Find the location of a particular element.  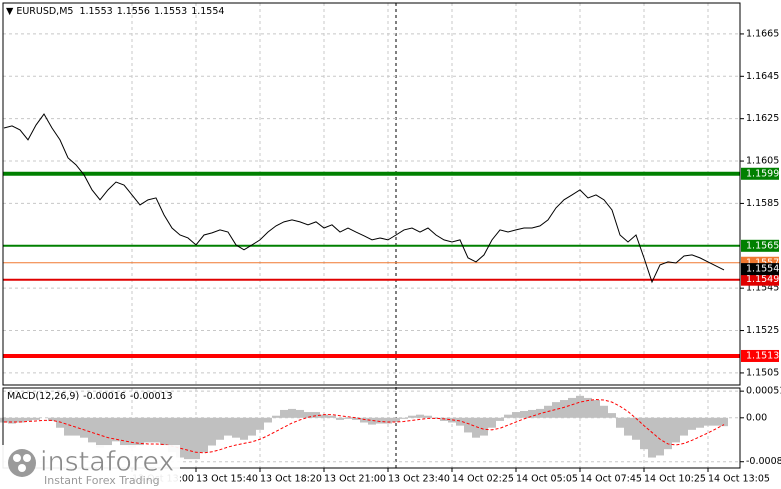

x-tick-label: 13 Oct 23:40 is located at coordinates (419, 479).